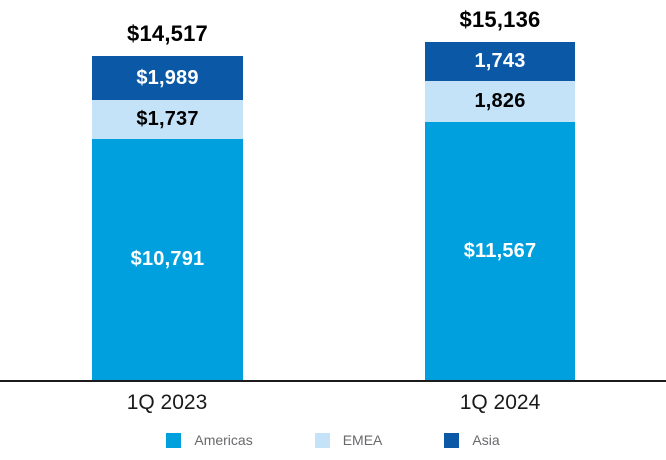 This screenshot has width=666, height=460. I want to click on bar-segment-americas: $11,567, so click(500, 251).